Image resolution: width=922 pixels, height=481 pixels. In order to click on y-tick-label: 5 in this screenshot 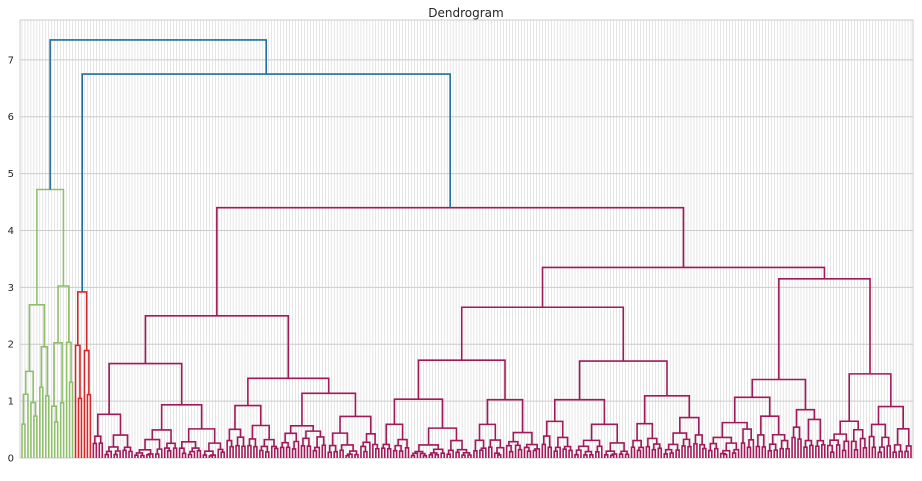, I will do `click(11, 174)`.